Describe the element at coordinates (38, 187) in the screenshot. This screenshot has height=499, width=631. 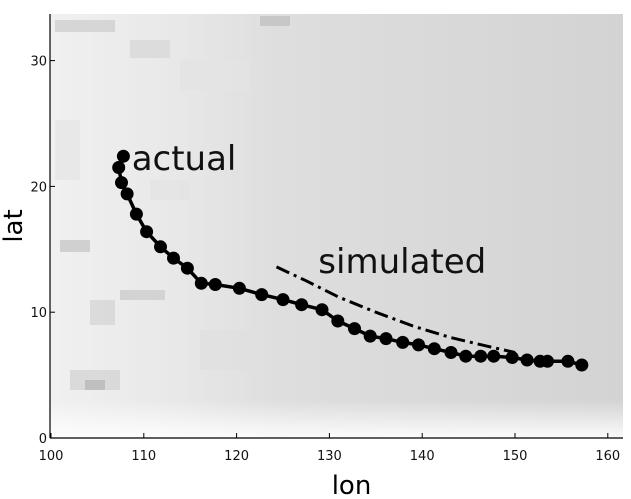
I see `y-tick-label: 20` at that location.